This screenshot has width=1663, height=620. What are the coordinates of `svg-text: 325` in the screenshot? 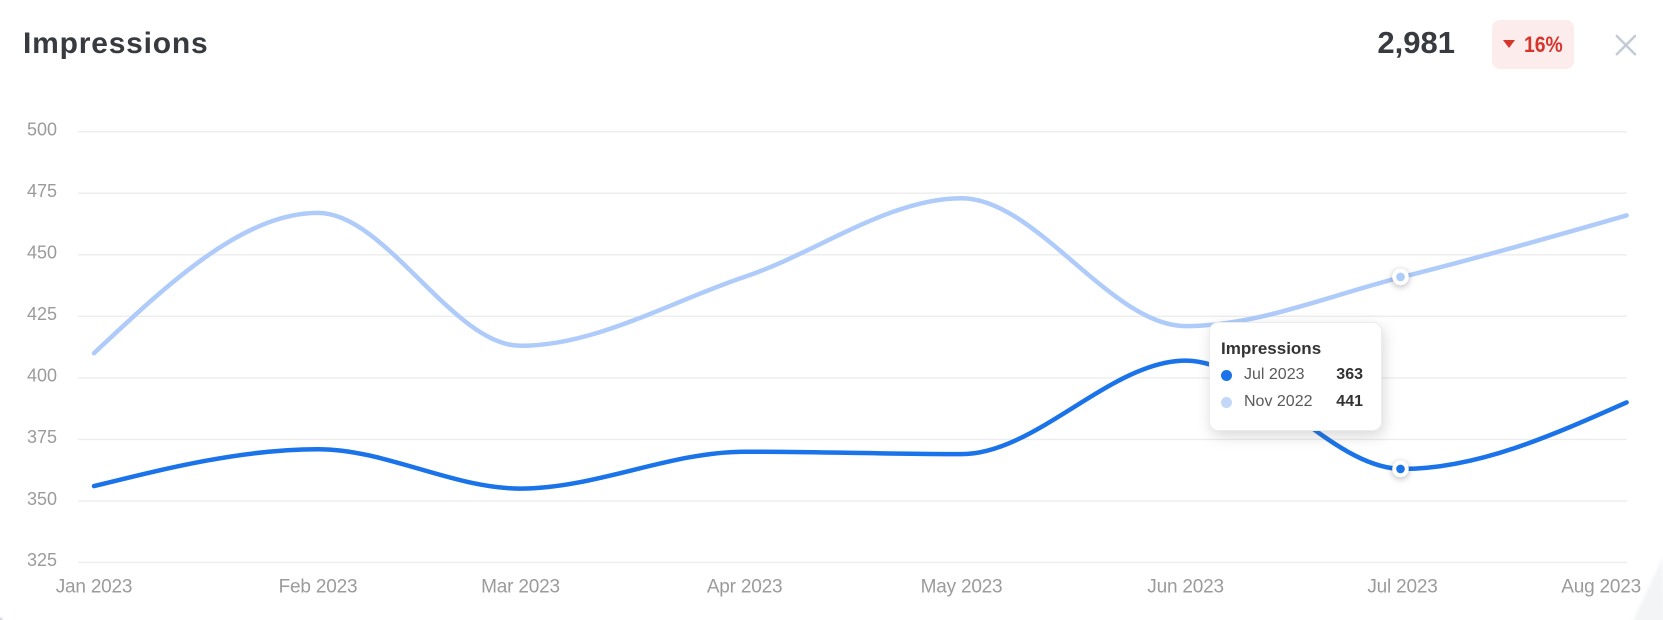 It's located at (42, 560).